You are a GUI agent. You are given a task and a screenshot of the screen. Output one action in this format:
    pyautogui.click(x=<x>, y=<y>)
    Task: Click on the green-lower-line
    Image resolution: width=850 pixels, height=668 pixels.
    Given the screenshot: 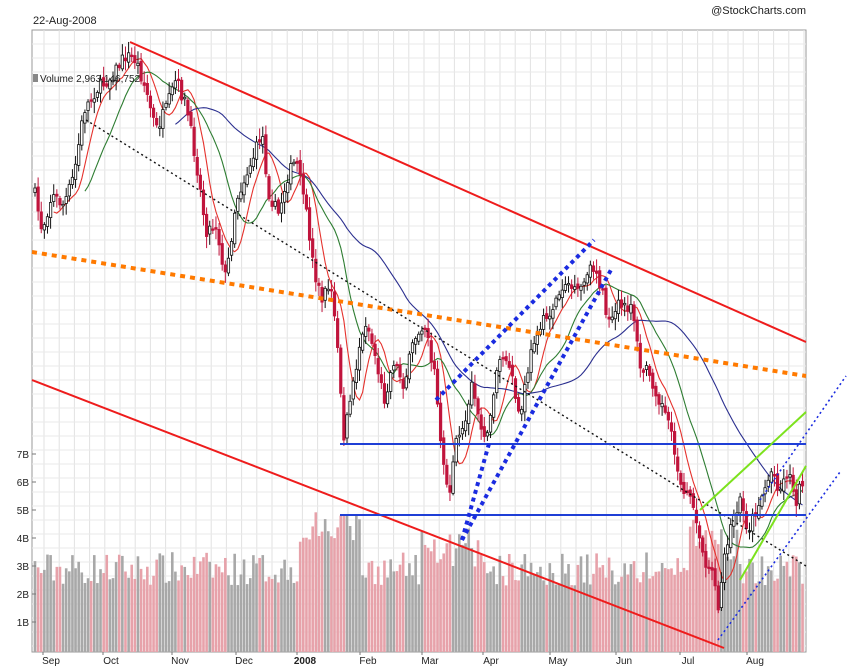 What is the action you would take?
    pyautogui.click(x=773, y=523)
    